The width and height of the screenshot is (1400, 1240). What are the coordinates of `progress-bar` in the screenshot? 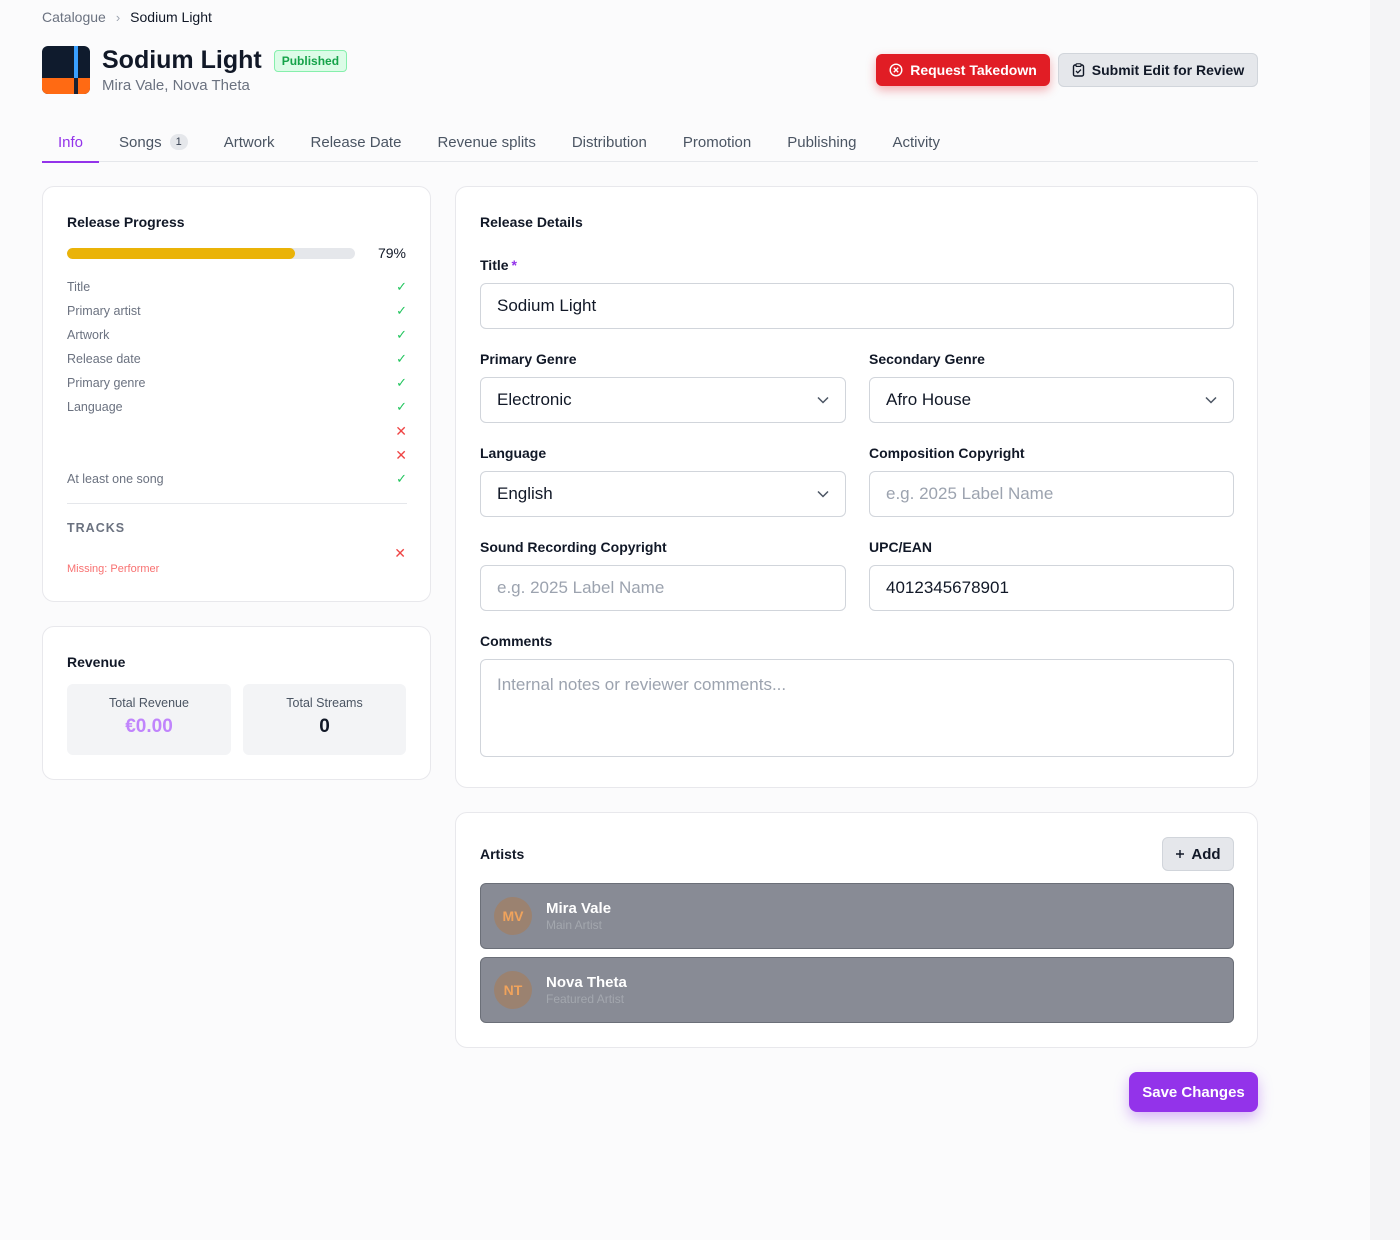 It's located at (211, 253).